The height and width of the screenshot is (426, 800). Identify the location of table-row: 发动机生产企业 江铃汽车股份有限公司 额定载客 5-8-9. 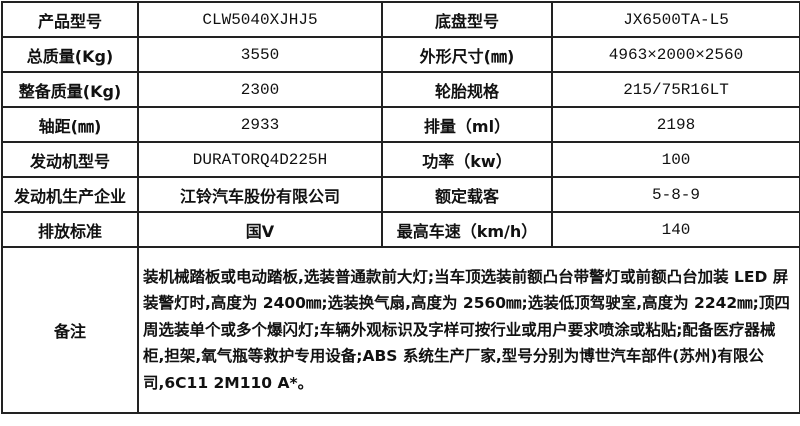
(400, 194).